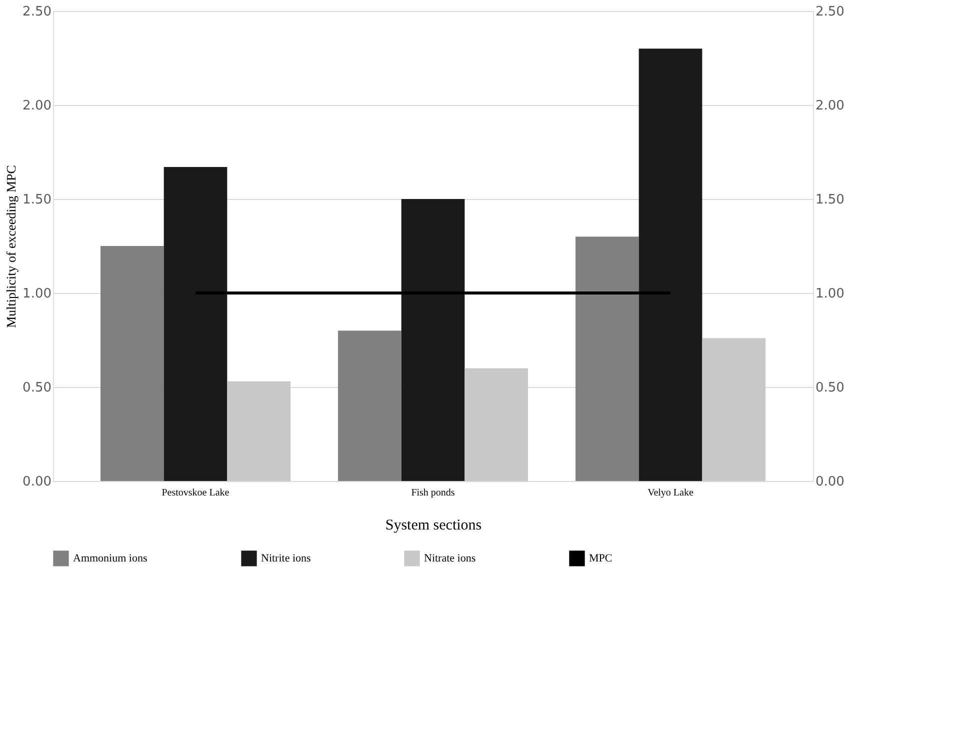  I want to click on legend-label: Nitrite ions, so click(286, 558).